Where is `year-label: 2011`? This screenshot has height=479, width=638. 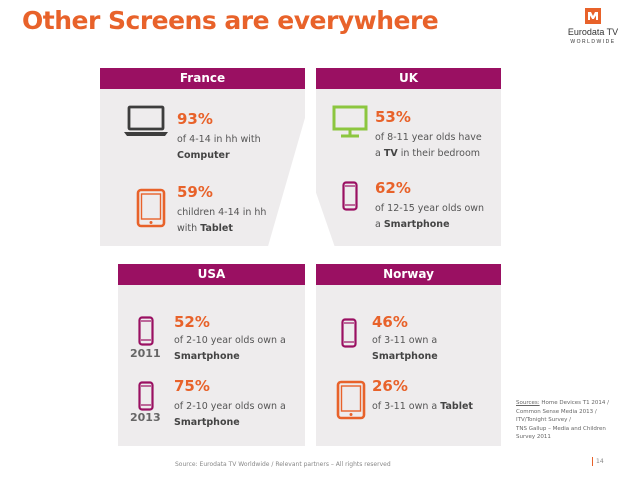
year-label: 2011 is located at coordinates (145, 353).